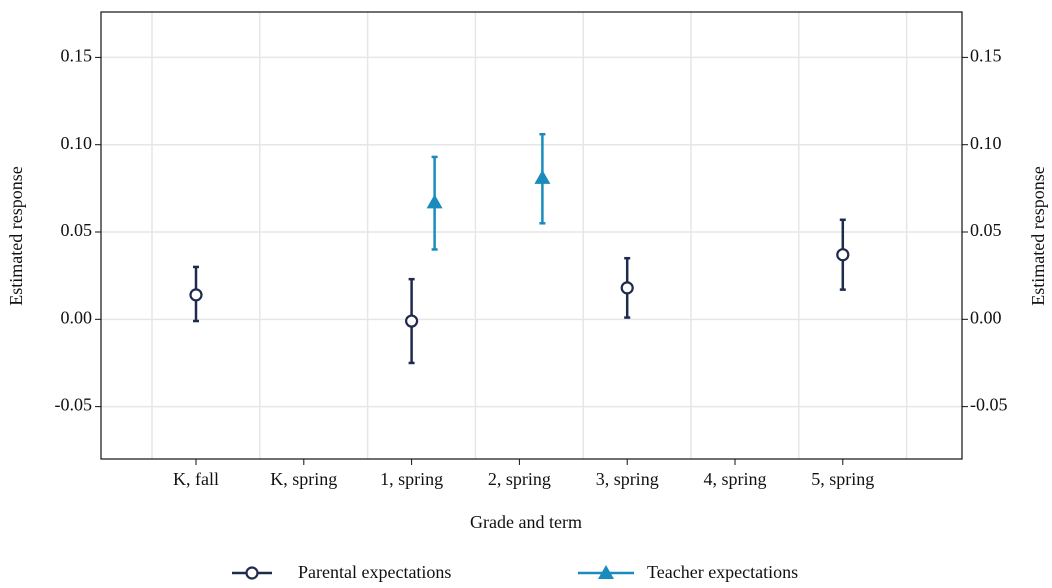 The image size is (1052, 588). Describe the element at coordinates (374, 572) in the screenshot. I see `legend-label: Parental expectations` at that location.